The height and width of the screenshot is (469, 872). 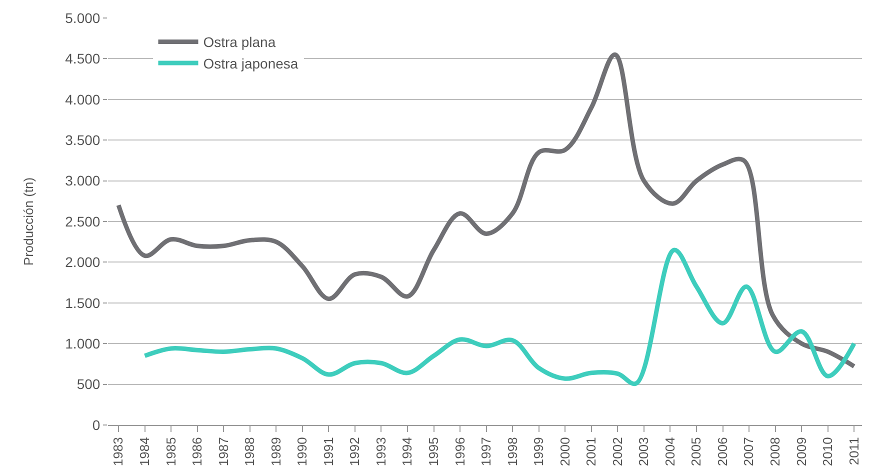 What do you see at coordinates (82, 140) in the screenshot?
I see `y-tick-label: 3.500` at bounding box center [82, 140].